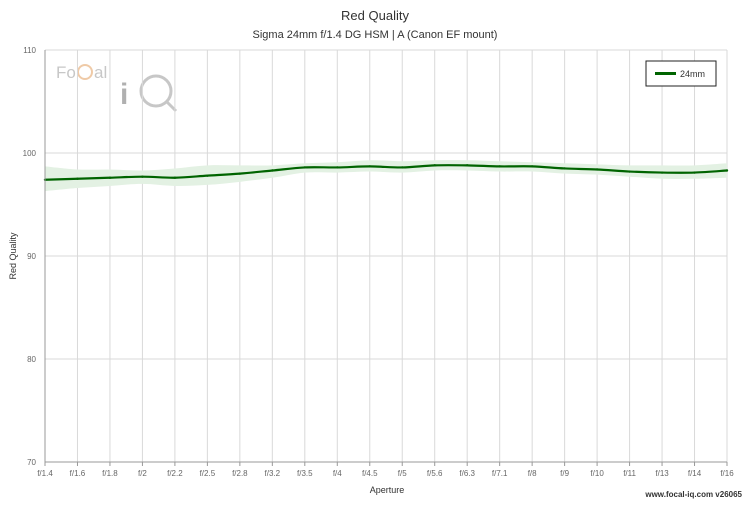 The height and width of the screenshot is (505, 750). What do you see at coordinates (500, 473) in the screenshot?
I see `x-tick-label: f/7.1` at bounding box center [500, 473].